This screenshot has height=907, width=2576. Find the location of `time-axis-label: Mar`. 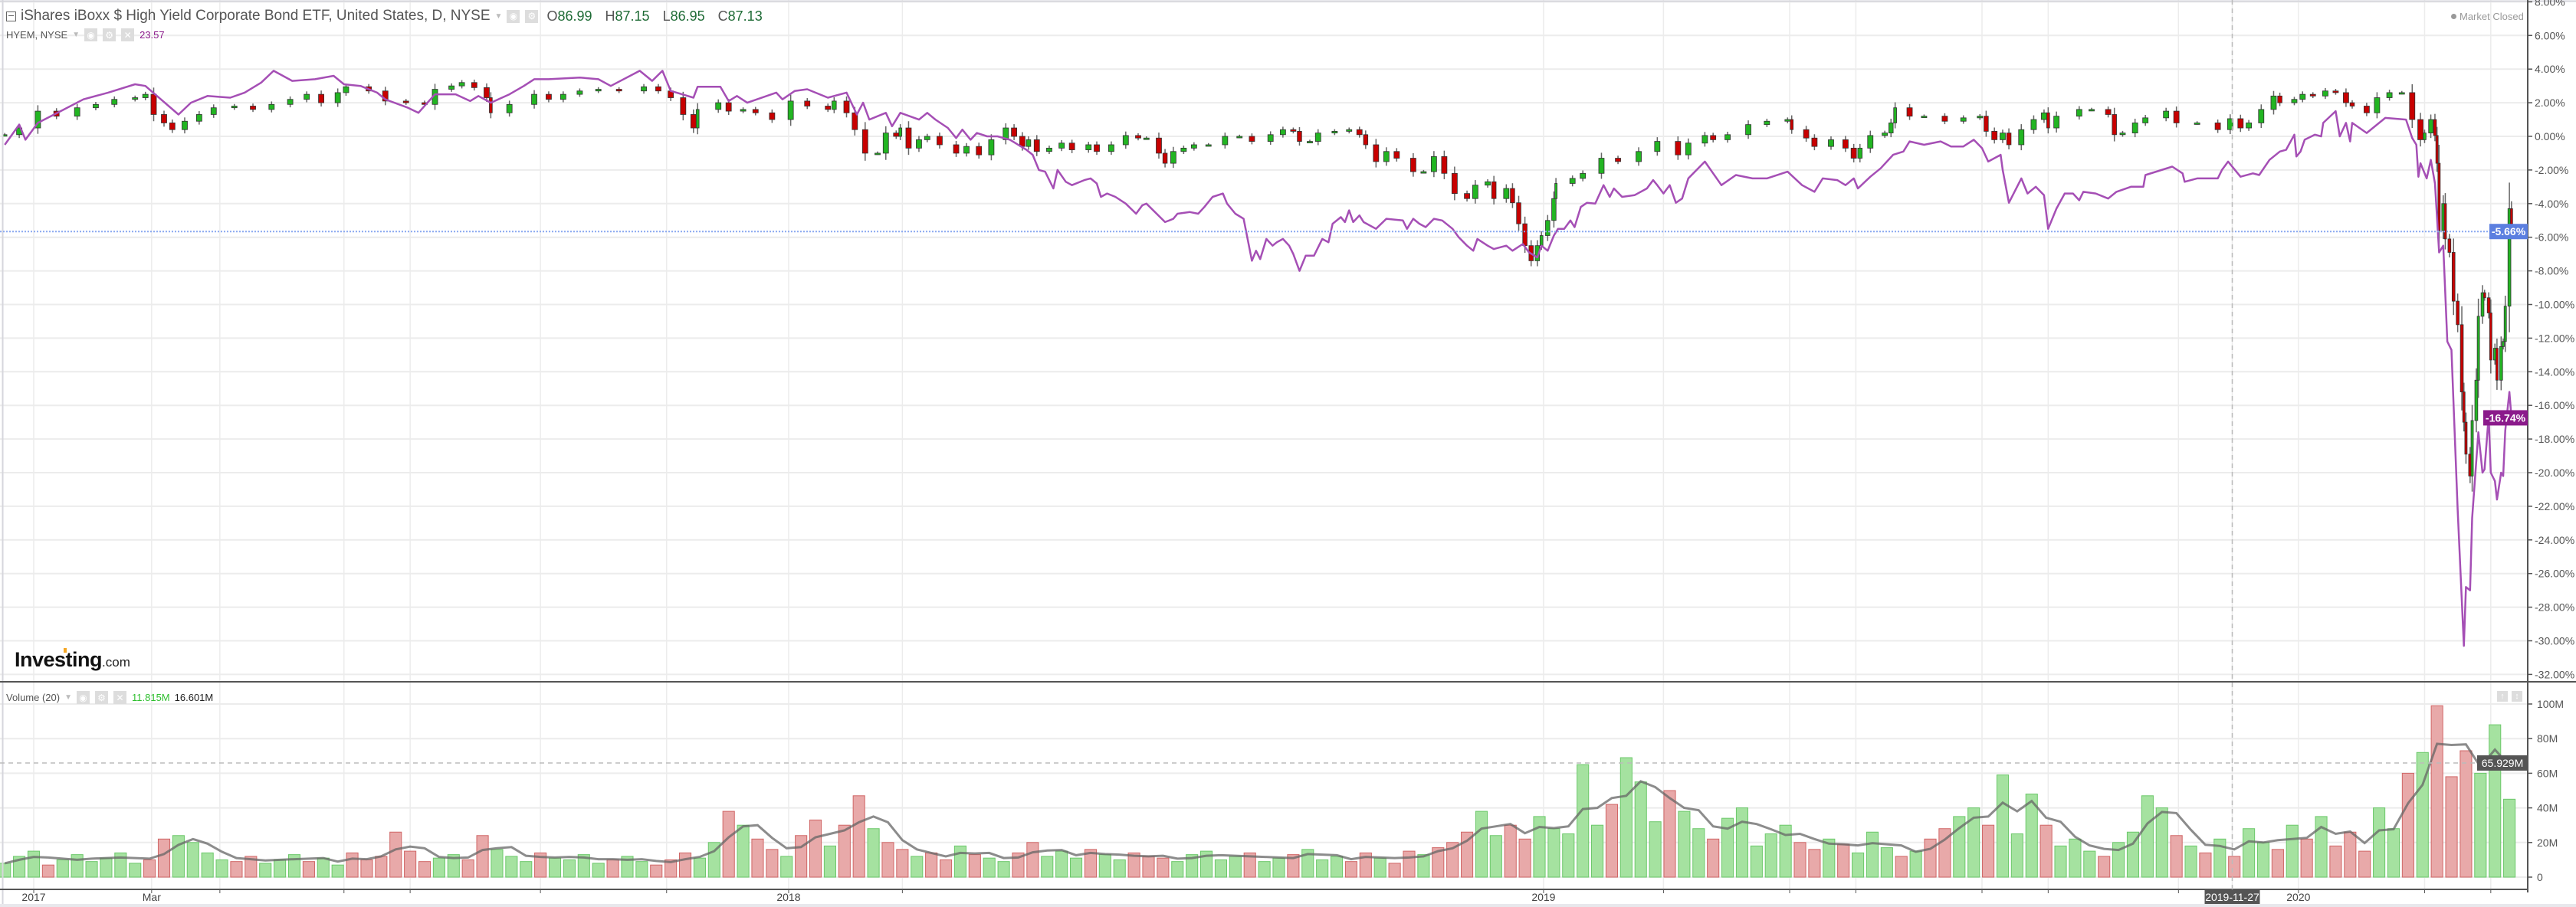

time-axis-label: Mar is located at coordinates (152, 897).